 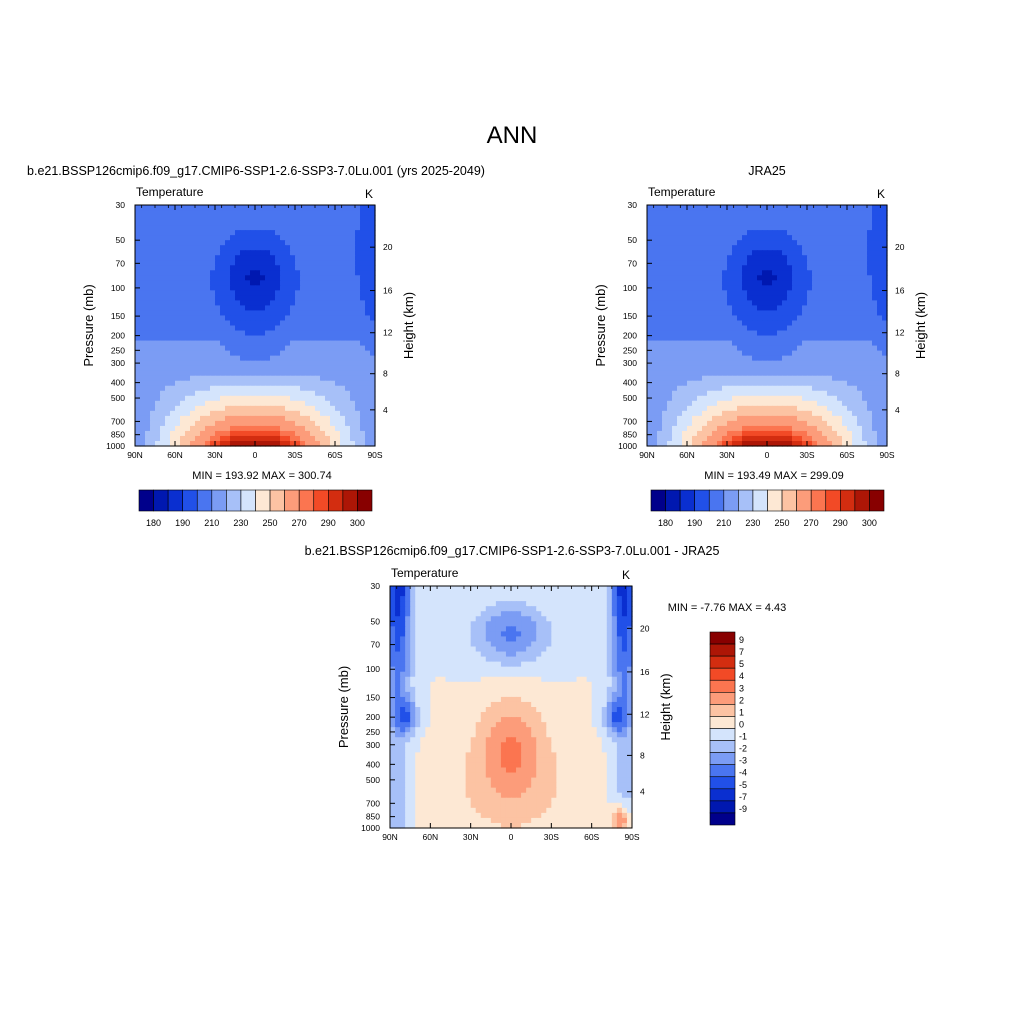 I want to click on colorbar-label: 270, so click(x=299, y=523).